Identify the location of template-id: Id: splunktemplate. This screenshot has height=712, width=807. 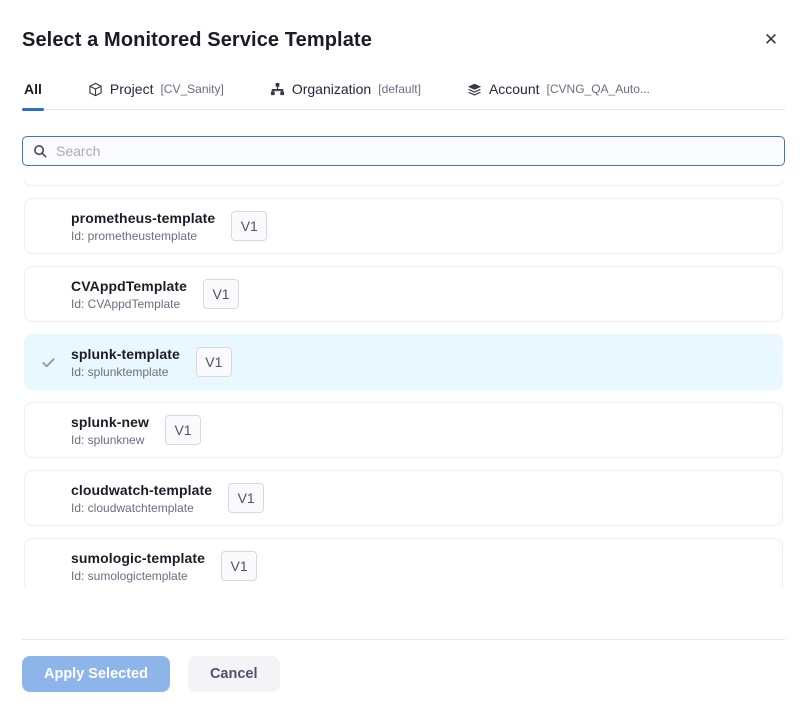
(120, 371).